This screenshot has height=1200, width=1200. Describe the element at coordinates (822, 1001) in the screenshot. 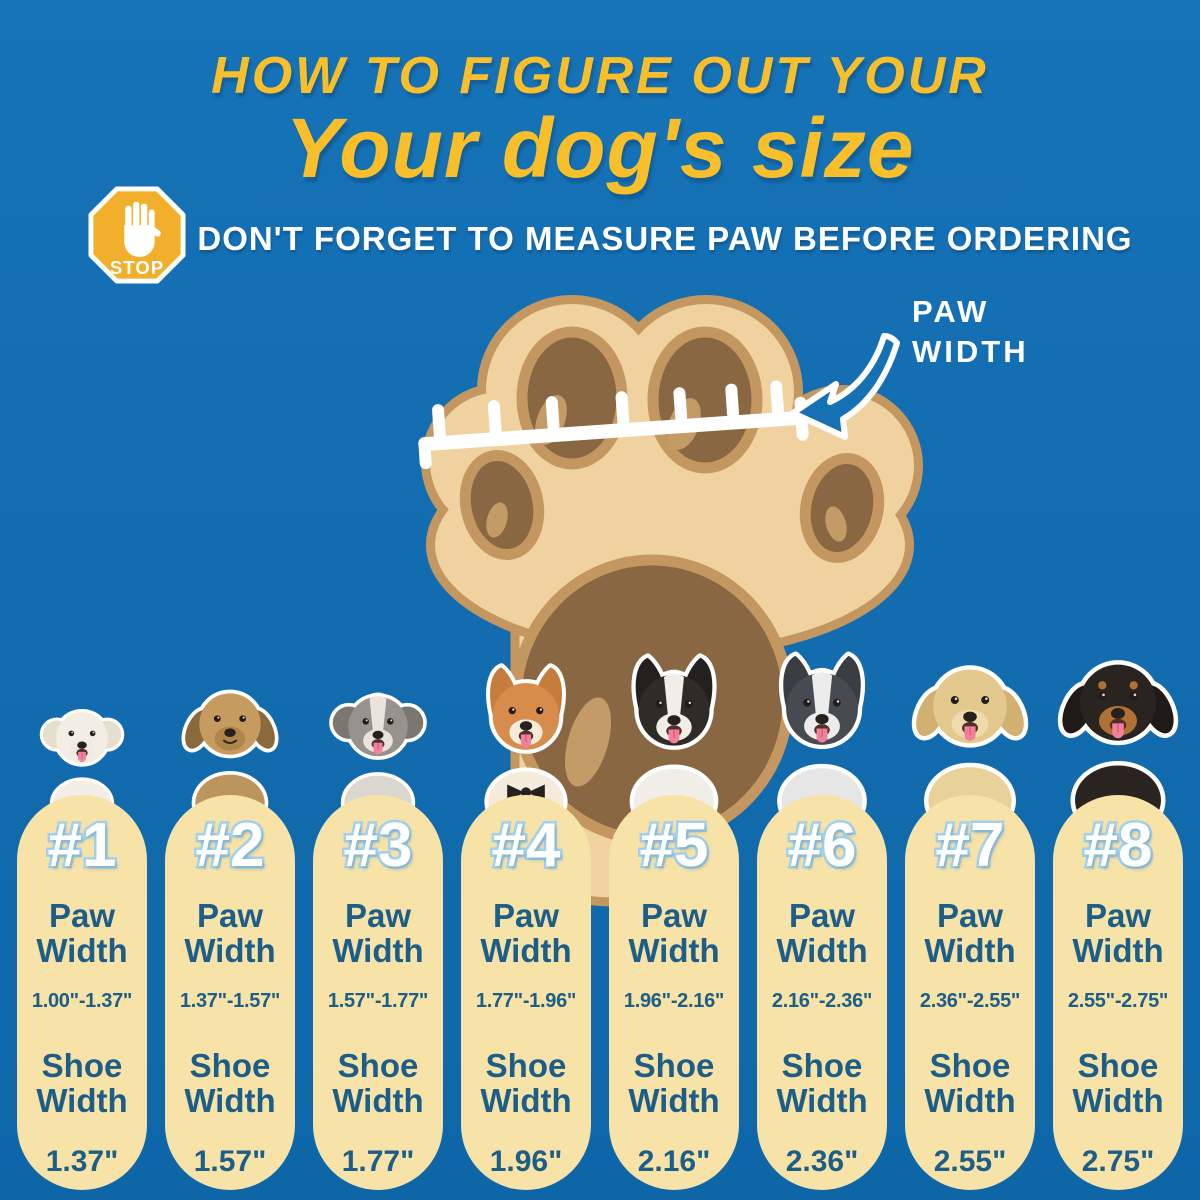

I see `paw-width-range: 2.16"-2.36"` at that location.